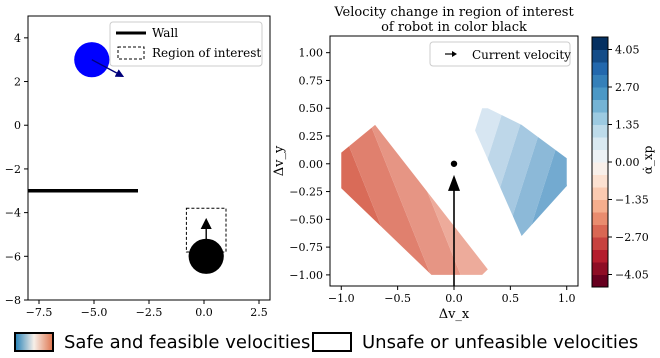 Image resolution: width=660 pixels, height=358 pixels. I want to click on velocity-legend: Current velocity, so click(500, 54).